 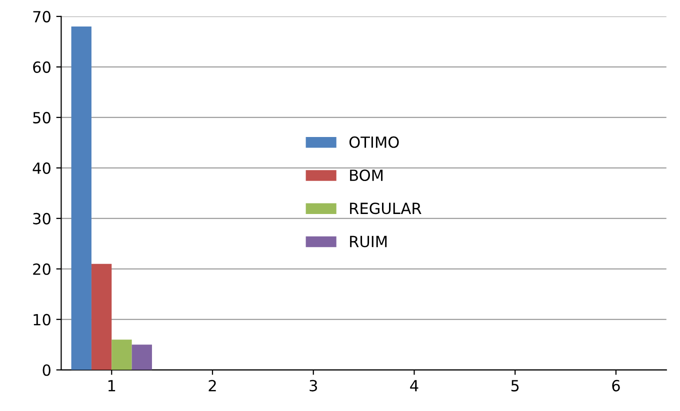 I want to click on y-tick-label: 40, so click(x=41, y=168).